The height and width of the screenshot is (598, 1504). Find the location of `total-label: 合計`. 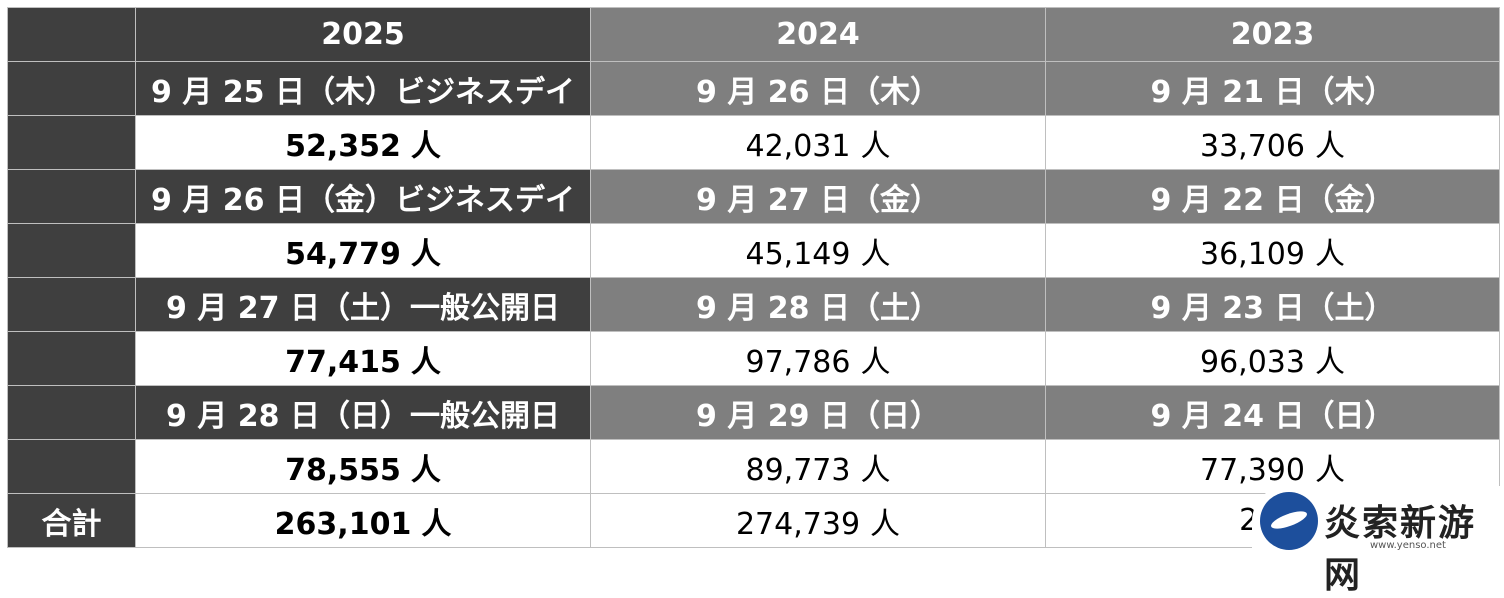

total-label: 合計 is located at coordinates (71, 520).